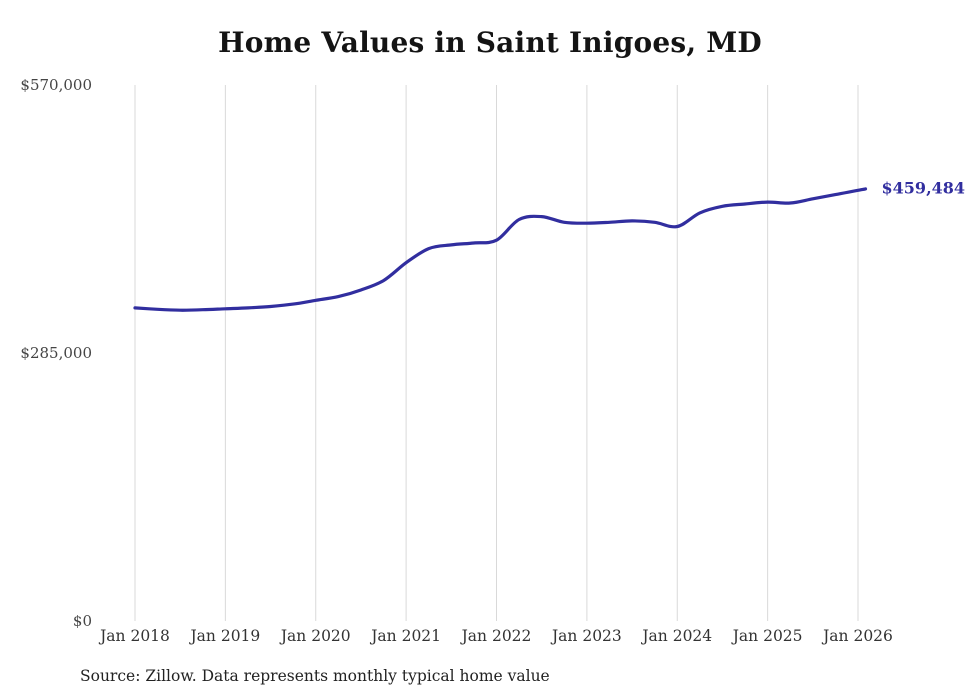 Image resolution: width=980 pixels, height=699 pixels. What do you see at coordinates (135, 636) in the screenshot?
I see `x-tick-label: Jan 2018` at bounding box center [135, 636].